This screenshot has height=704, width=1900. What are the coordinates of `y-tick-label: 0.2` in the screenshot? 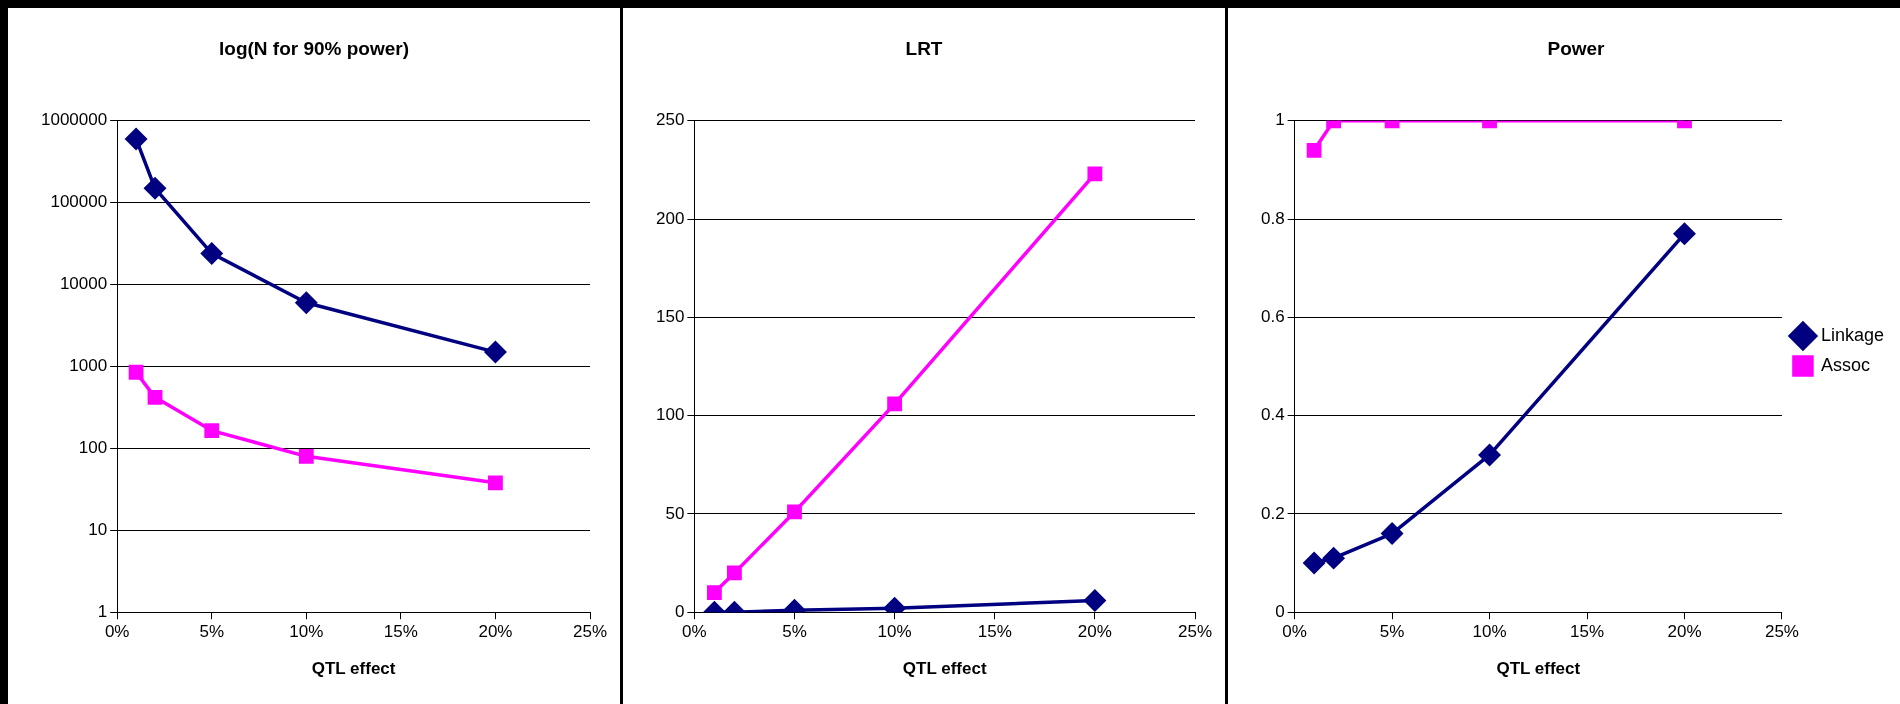 It's located at (1272, 513).